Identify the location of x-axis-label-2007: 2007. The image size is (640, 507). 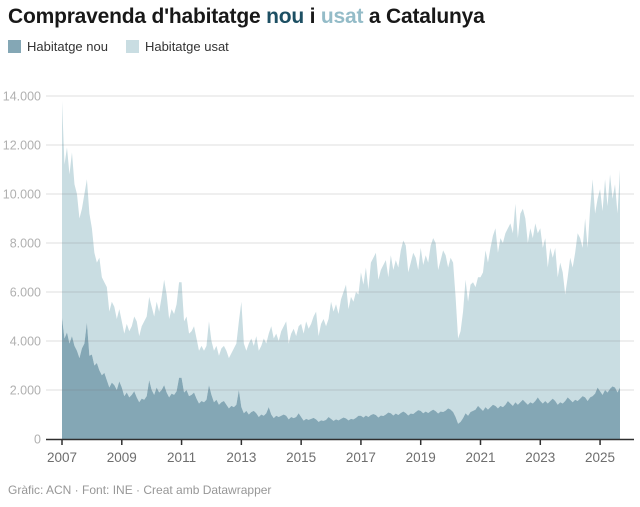
(62, 457).